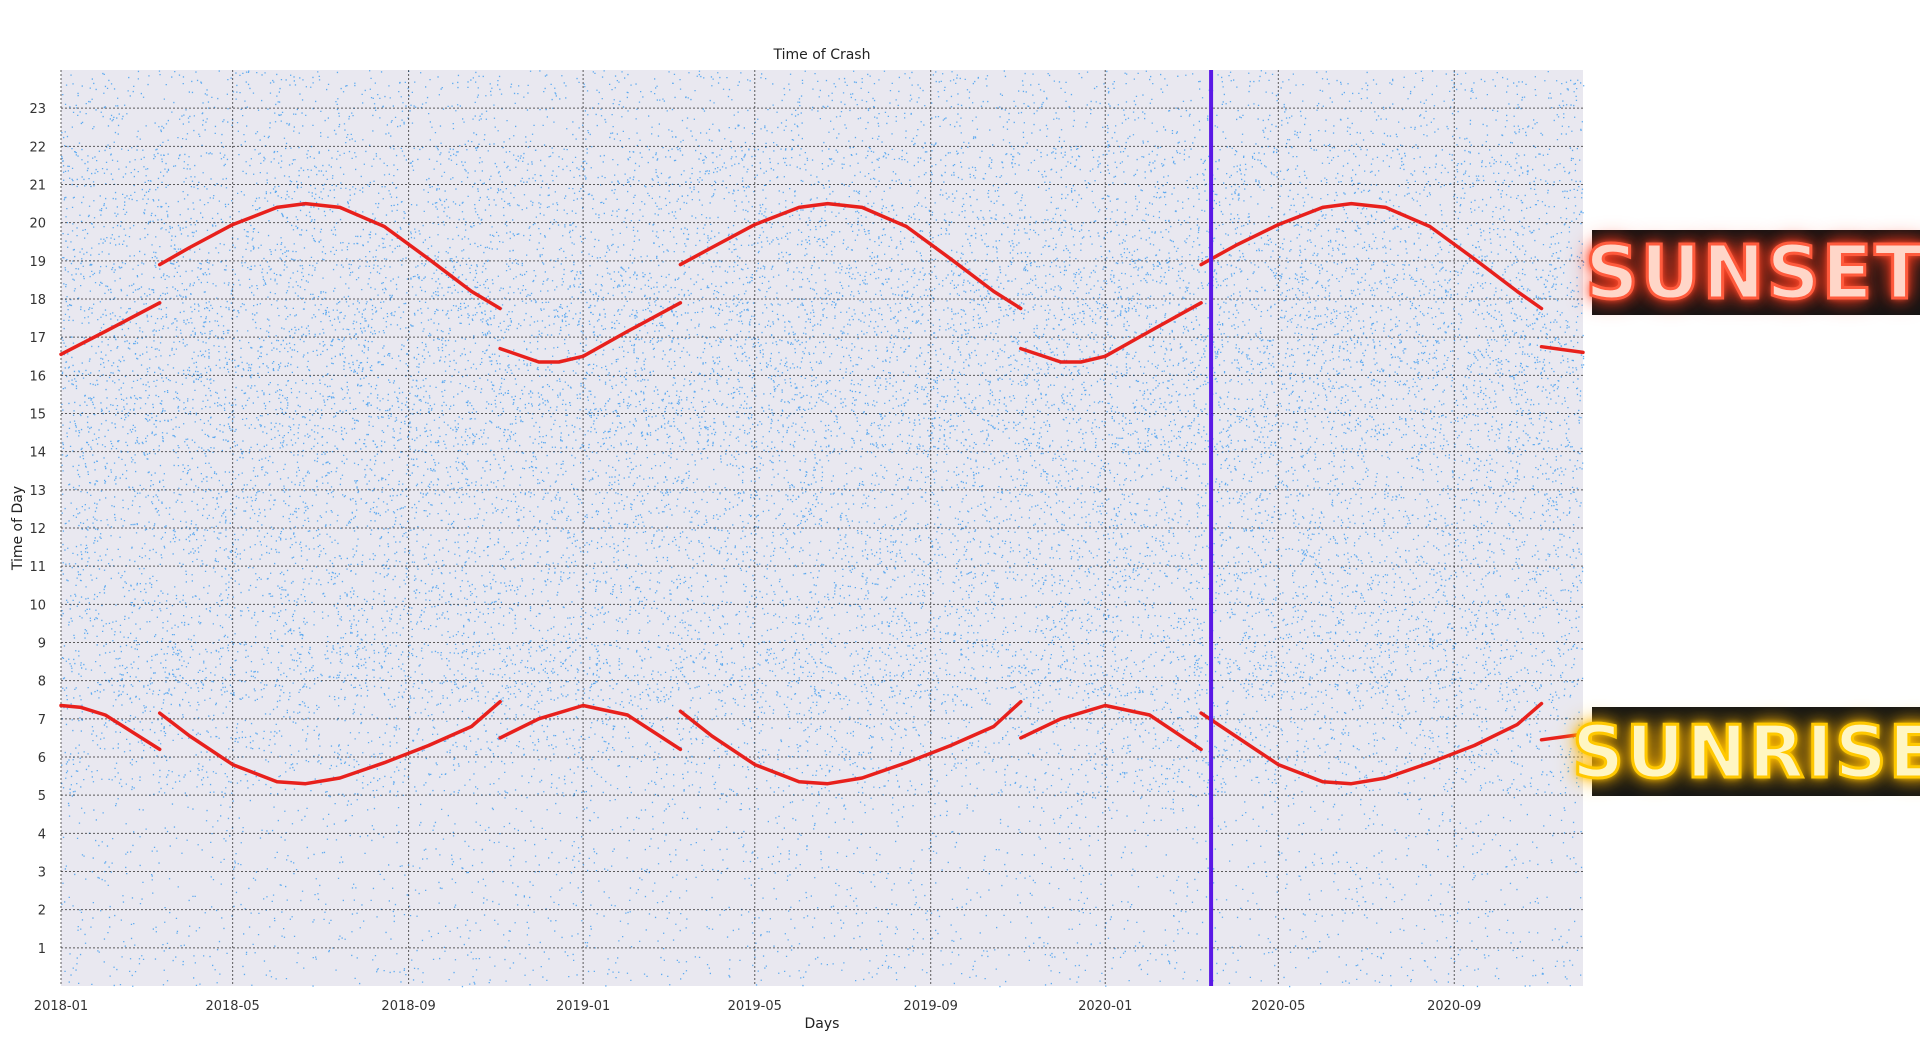 This screenshot has width=1920, height=1042. I want to click on y-tick-label: 10, so click(37, 605).